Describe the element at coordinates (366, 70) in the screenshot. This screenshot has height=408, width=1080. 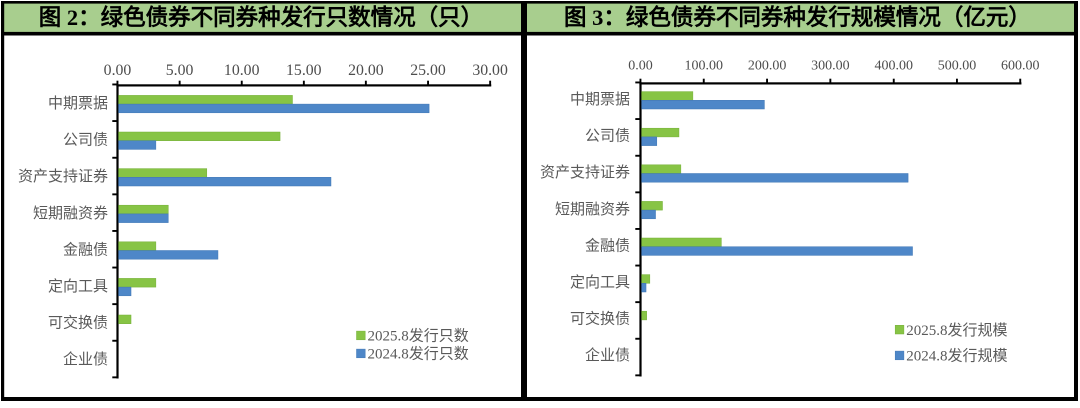
I see `svg-text: 20.00` at that location.